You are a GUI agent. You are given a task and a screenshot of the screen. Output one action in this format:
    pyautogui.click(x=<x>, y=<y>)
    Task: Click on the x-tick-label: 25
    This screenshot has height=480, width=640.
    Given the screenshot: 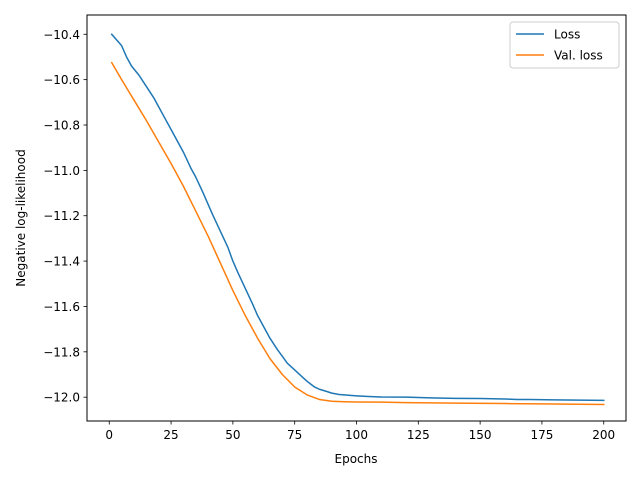 What is the action you would take?
    pyautogui.click(x=170, y=435)
    